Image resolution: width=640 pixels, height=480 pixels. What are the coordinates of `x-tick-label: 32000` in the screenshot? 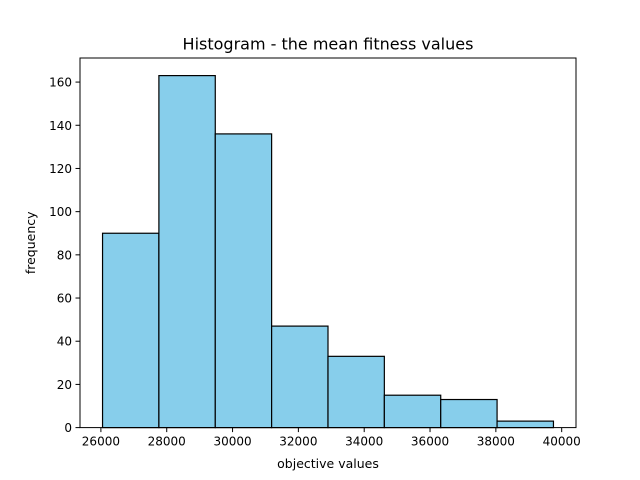 It's located at (298, 442).